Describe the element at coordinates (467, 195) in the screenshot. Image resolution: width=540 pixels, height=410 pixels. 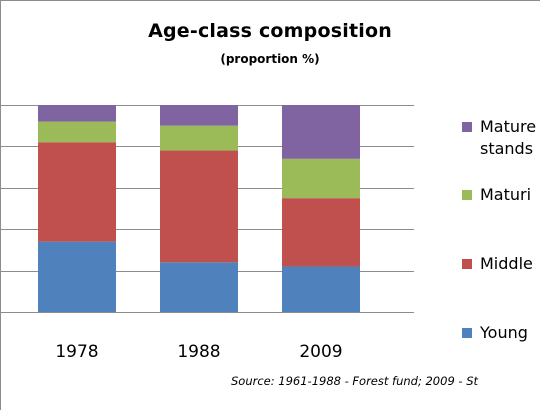
I see `legend-swatch-maturi` at that location.